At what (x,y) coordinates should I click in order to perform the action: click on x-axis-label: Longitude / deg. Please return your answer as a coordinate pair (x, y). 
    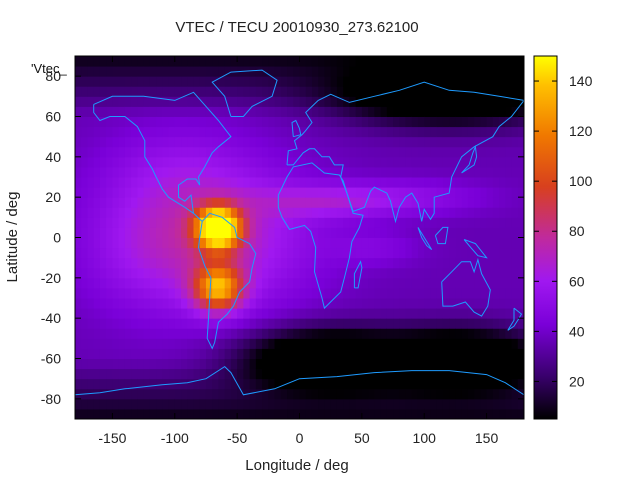
    Looking at the image, I should click on (296, 465).